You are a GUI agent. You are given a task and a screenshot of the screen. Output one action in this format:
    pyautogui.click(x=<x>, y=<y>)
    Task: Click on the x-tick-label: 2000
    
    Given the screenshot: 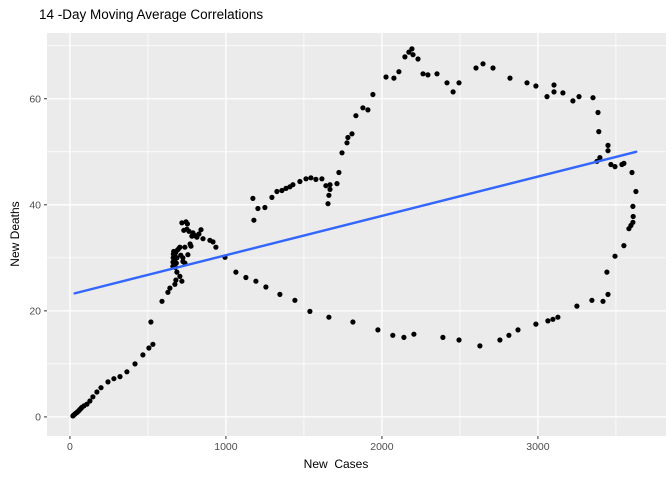 What is the action you would take?
    pyautogui.click(x=382, y=447)
    